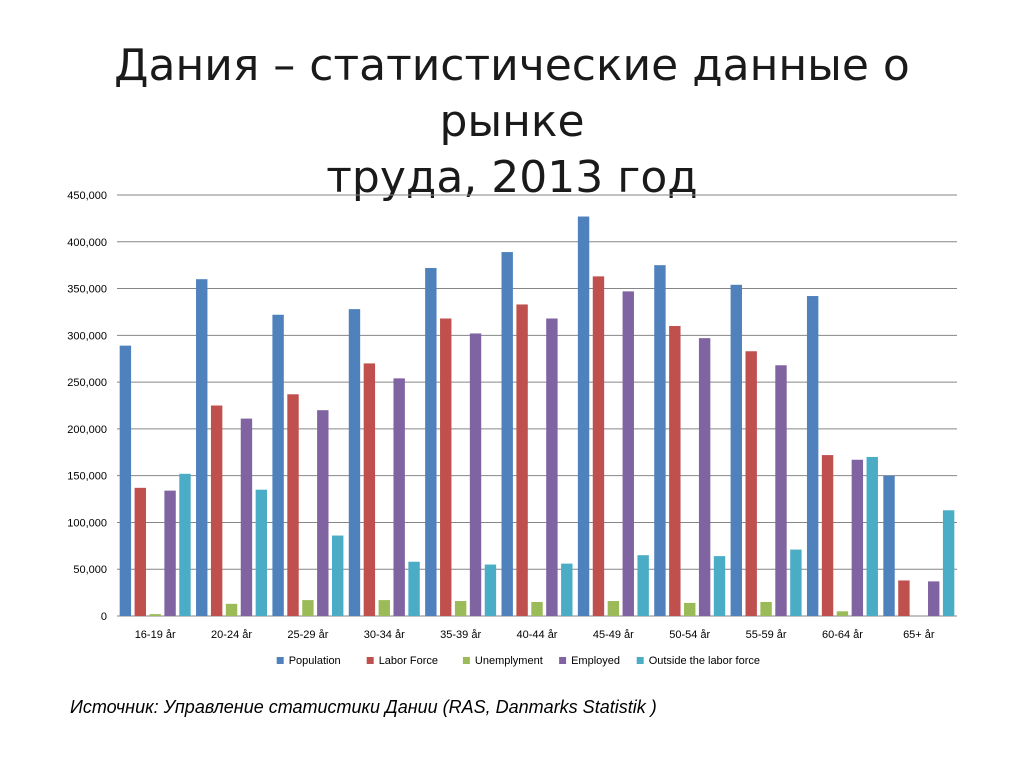 This screenshot has width=1024, height=768. Describe the element at coordinates (919, 635) in the screenshot. I see `x-tick-label: 65+ år` at that location.